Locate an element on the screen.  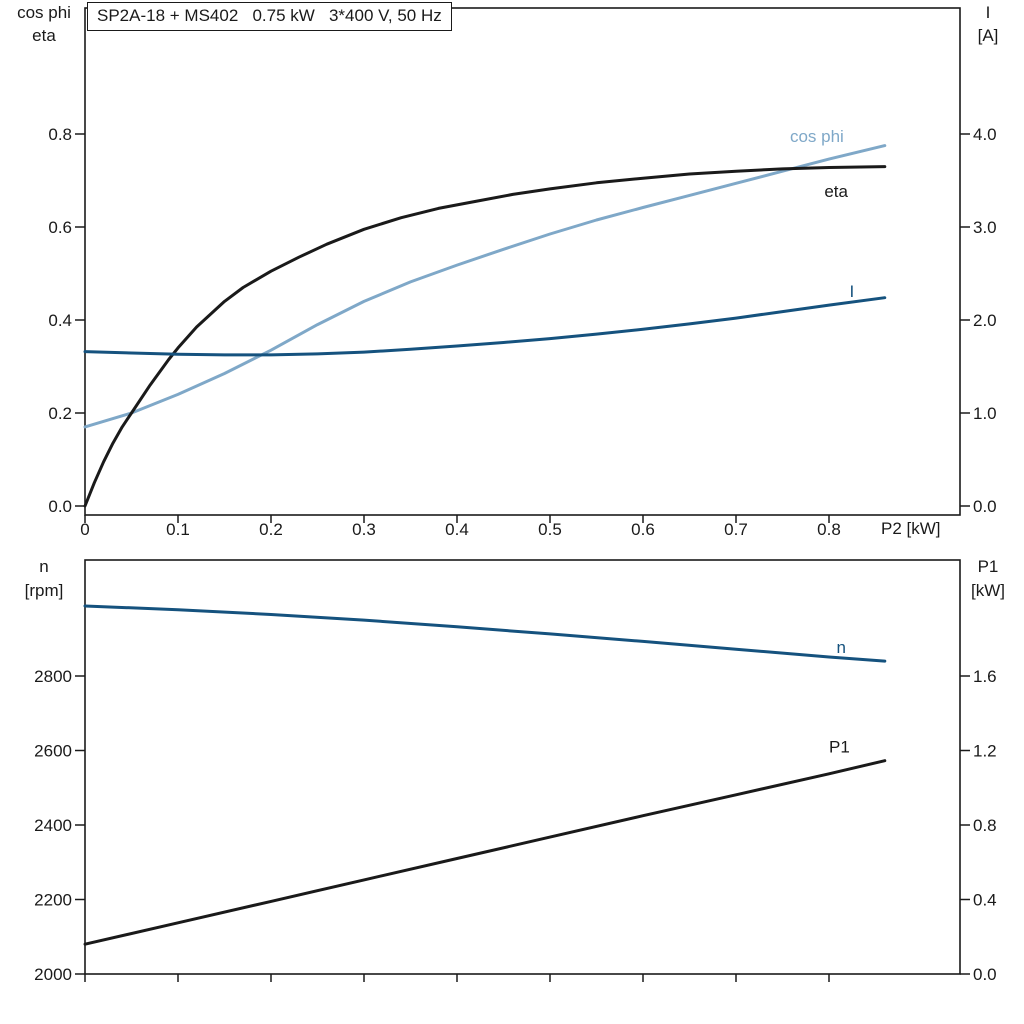
upper-left-axis-title-line2: eta is located at coordinates (44, 35).